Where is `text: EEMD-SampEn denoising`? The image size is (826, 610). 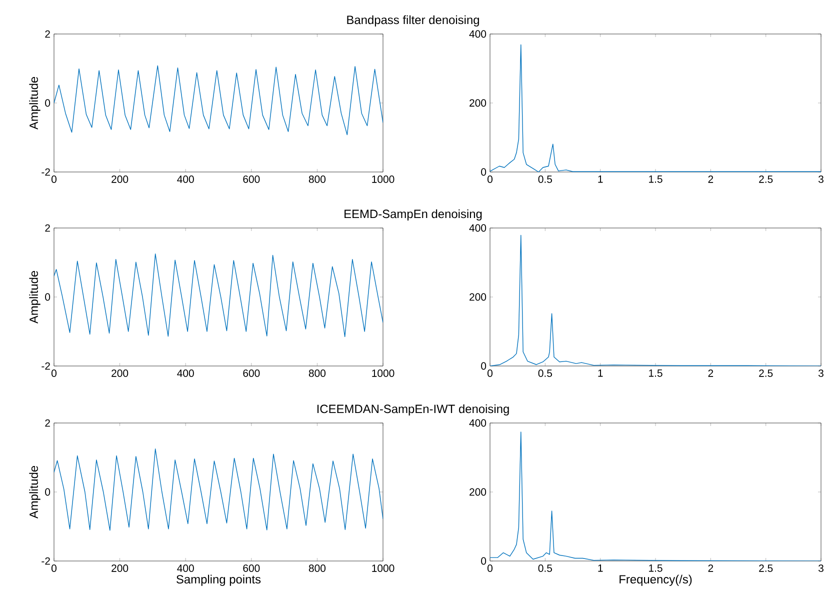 text: EEMD-SampEn denoising is located at coordinates (413, 214).